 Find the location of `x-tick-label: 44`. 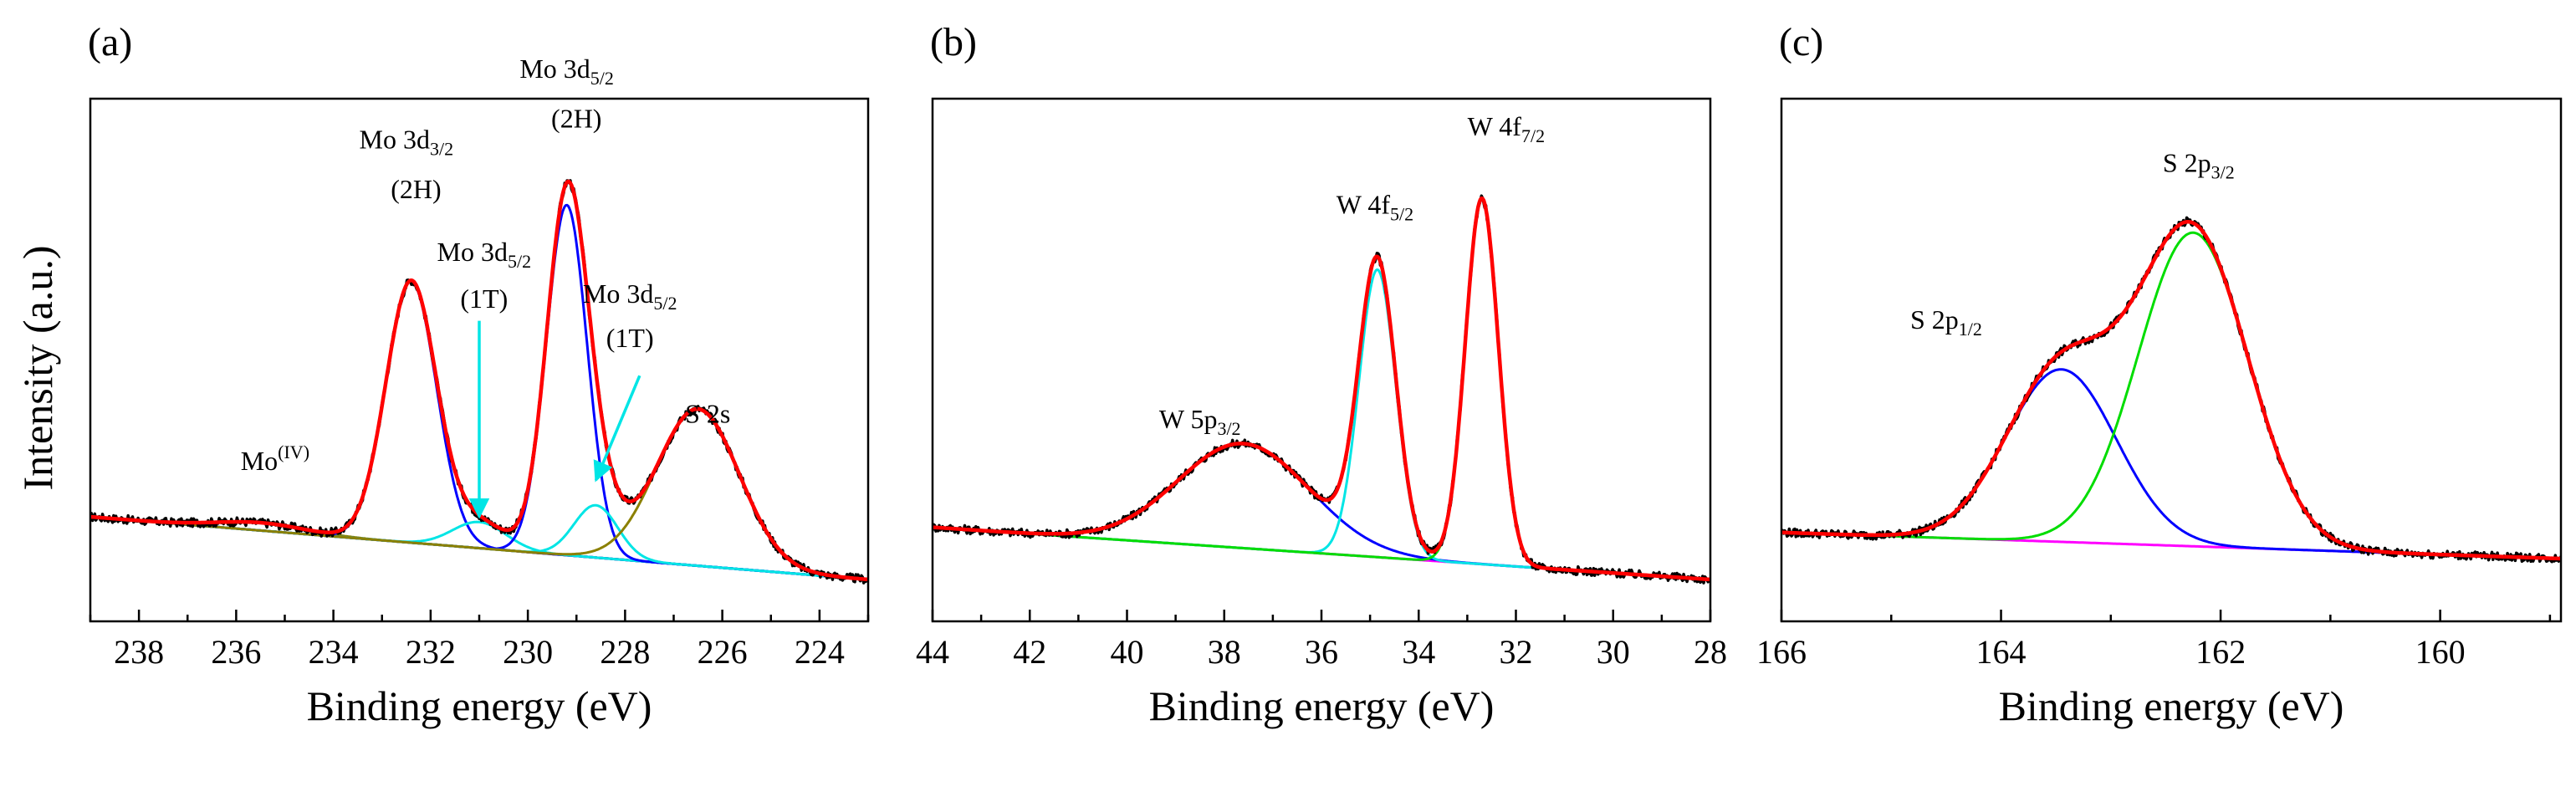

x-tick-label: 44 is located at coordinates (932, 652).